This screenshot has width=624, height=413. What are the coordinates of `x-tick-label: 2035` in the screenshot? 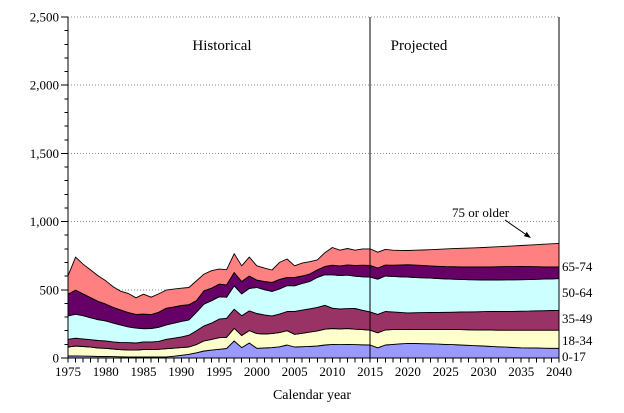 It's located at (521, 371).